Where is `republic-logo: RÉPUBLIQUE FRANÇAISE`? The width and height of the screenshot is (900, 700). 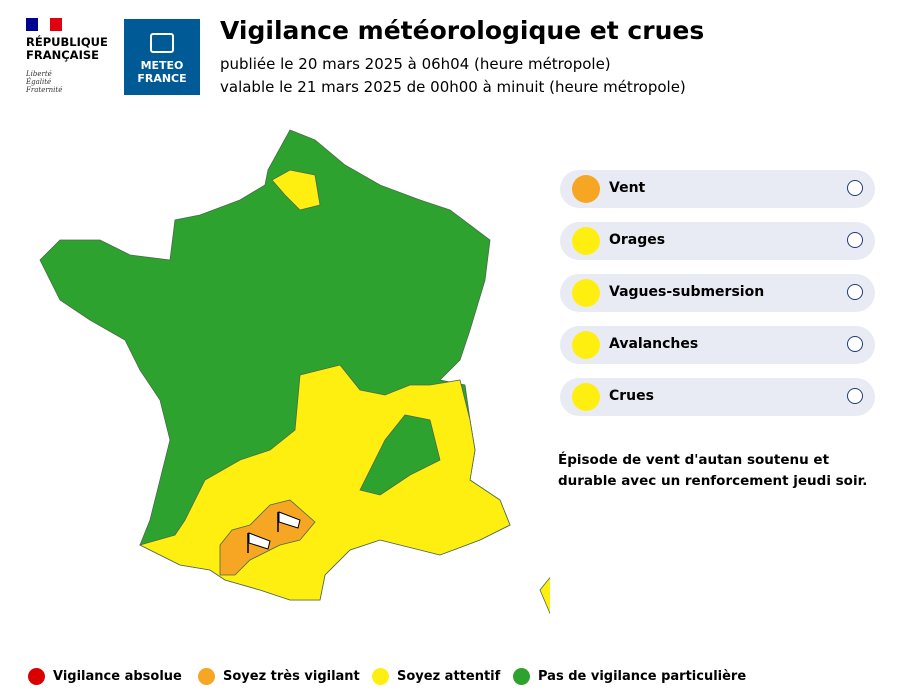
republic-logo: RÉPUBLIQUE FRANÇAISE is located at coordinates (67, 49).